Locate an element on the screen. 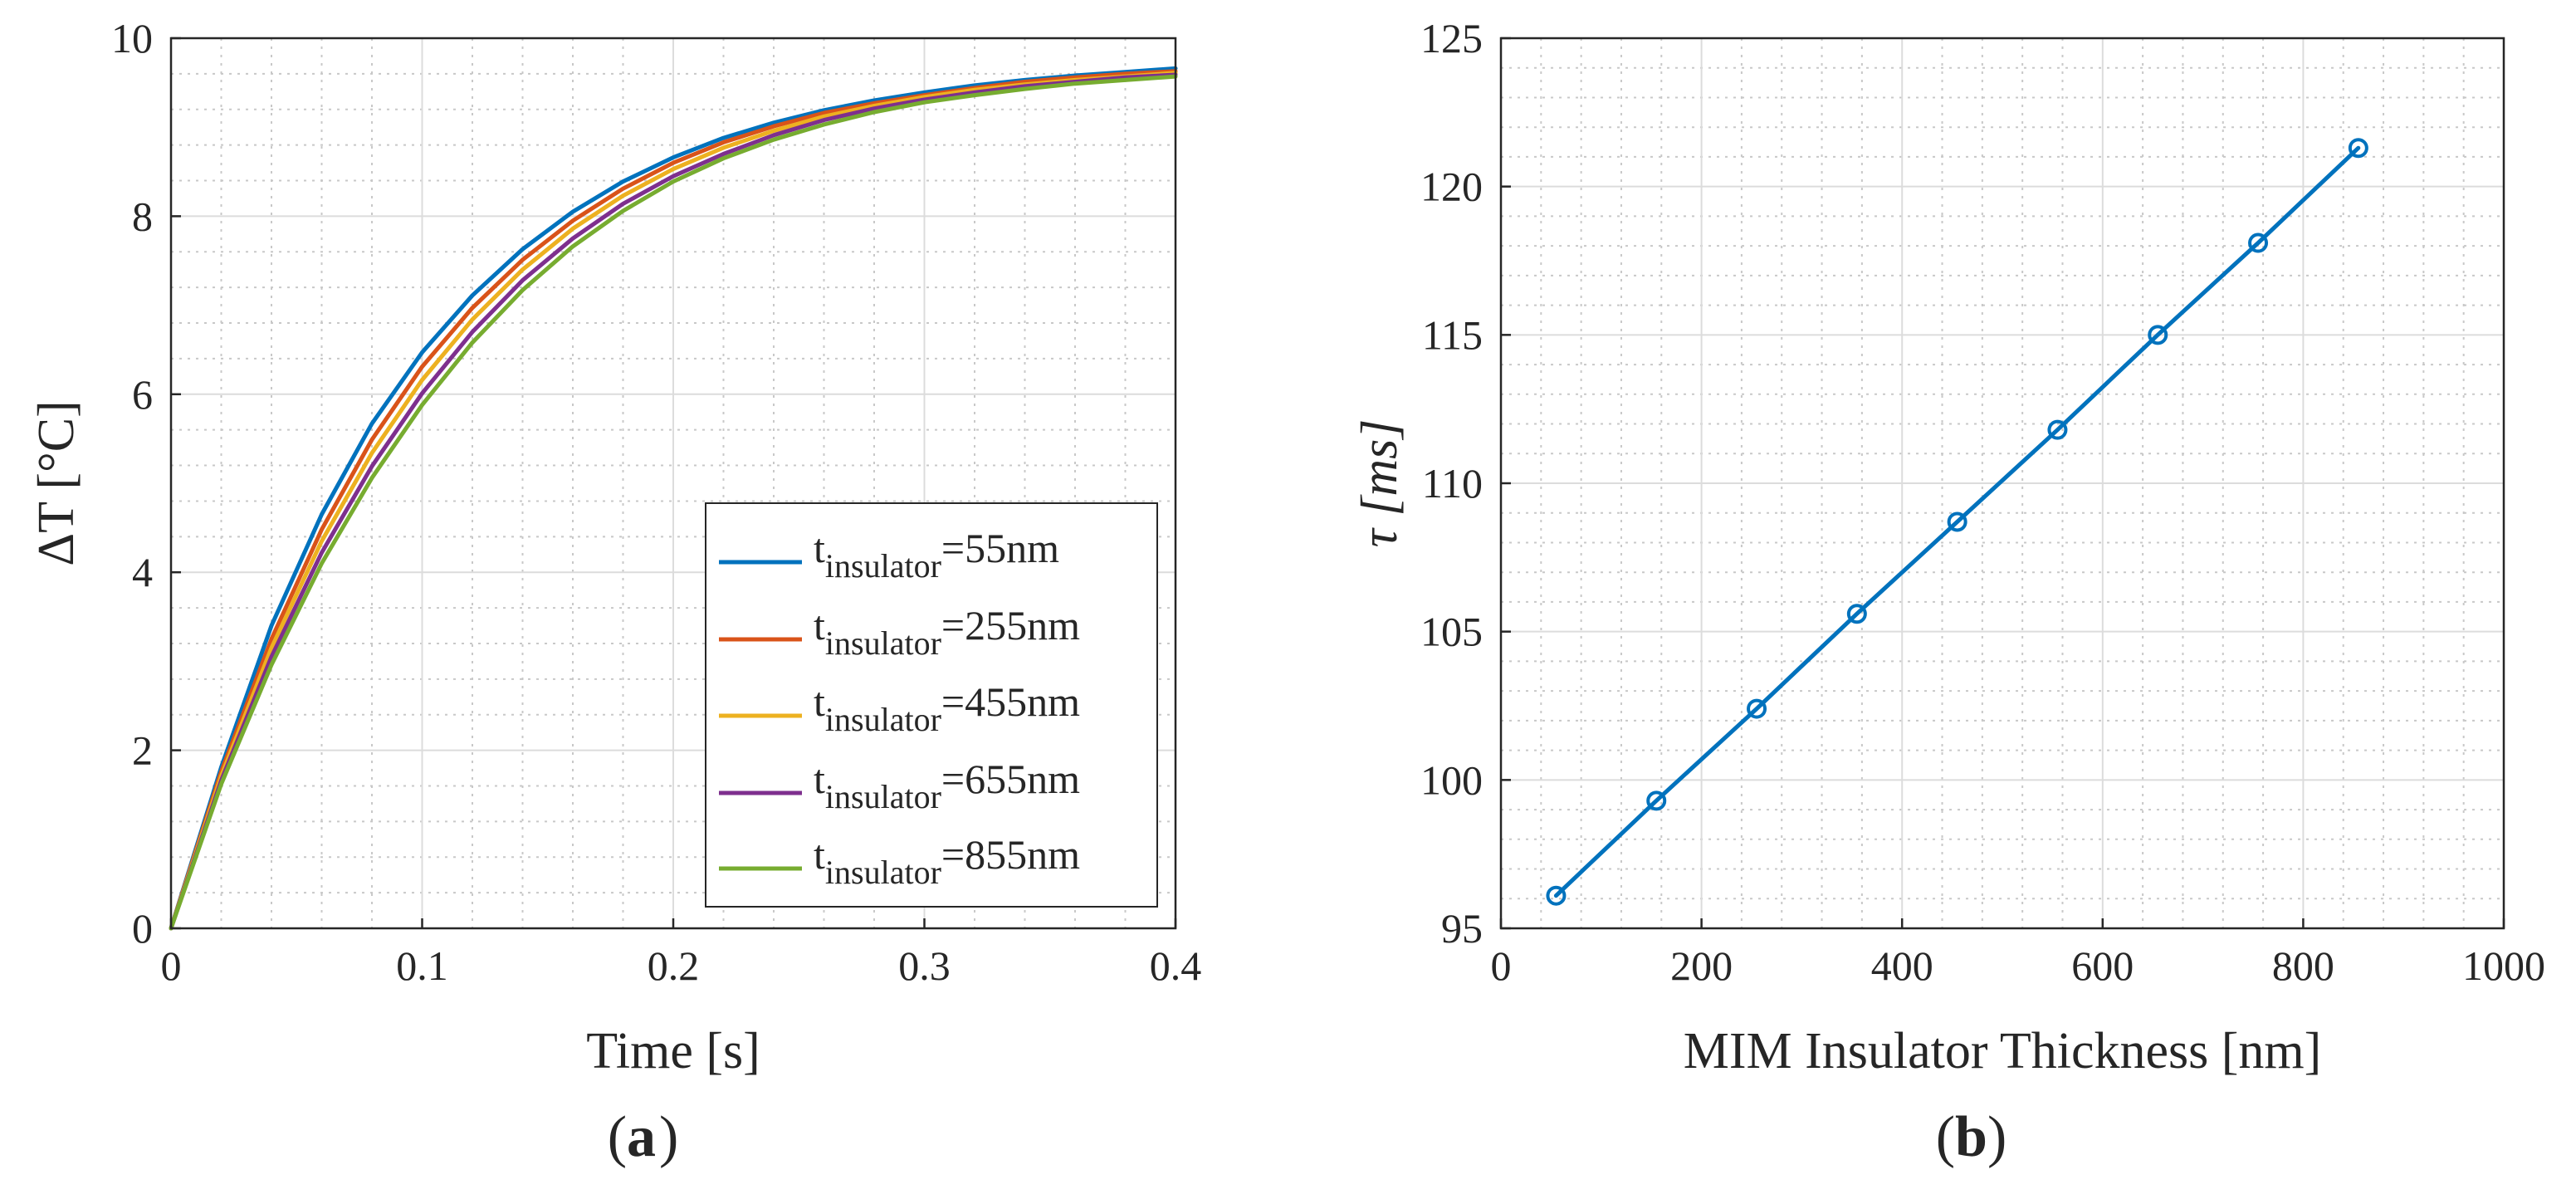 The width and height of the screenshot is (2576, 1199). y-tick-label-8: 8 is located at coordinates (142, 216).